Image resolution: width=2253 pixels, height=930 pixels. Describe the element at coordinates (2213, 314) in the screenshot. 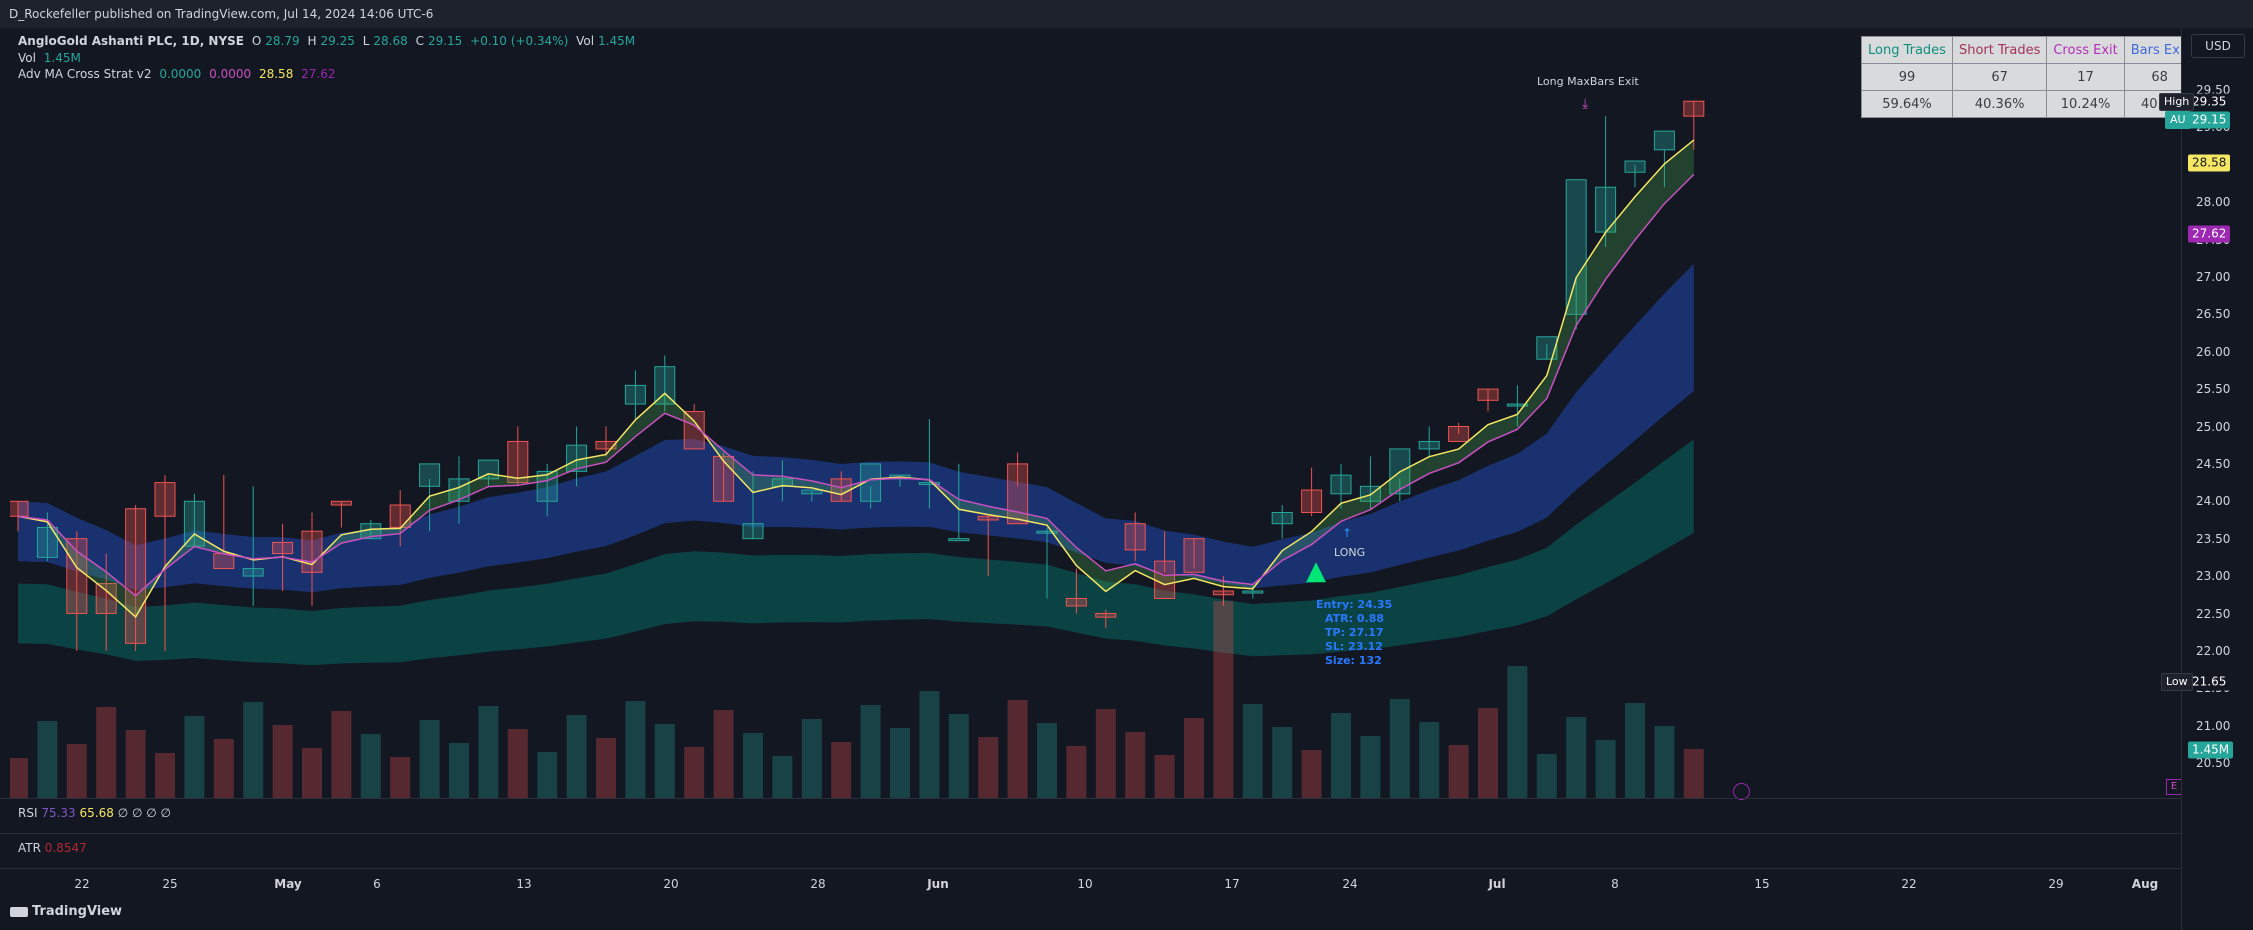

I see `price-tick: 26.50` at that location.